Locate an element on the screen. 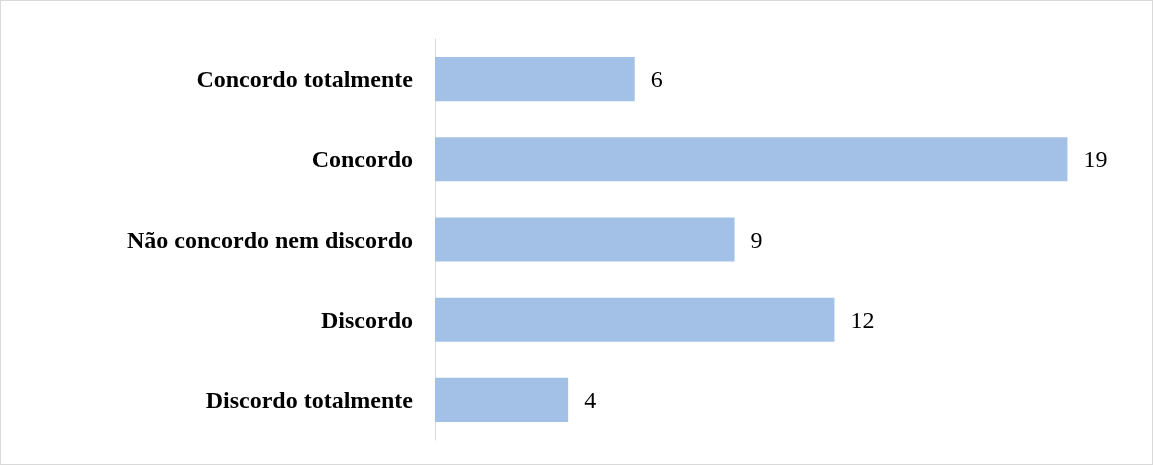 The height and width of the screenshot is (465, 1153). y-tick-label: Concordo totalmente is located at coordinates (305, 79).